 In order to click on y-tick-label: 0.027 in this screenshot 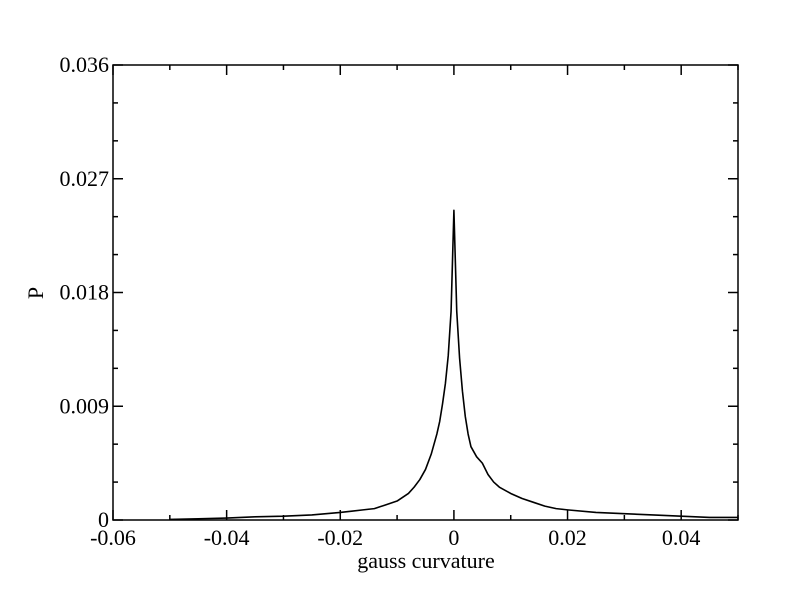, I will do `click(85, 178)`.